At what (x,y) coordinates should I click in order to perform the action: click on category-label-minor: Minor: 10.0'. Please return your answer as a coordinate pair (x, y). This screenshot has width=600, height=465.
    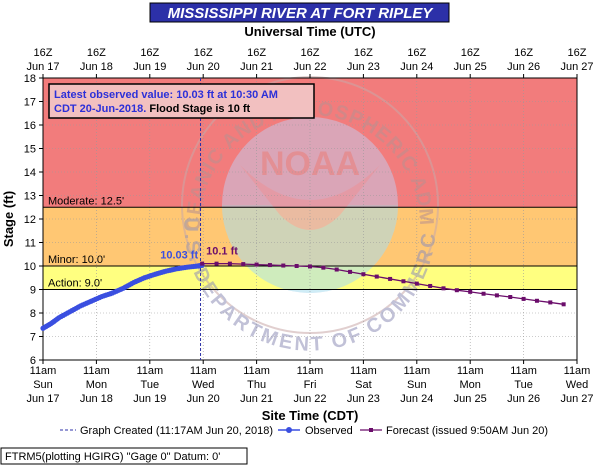
    Looking at the image, I should click on (76, 260).